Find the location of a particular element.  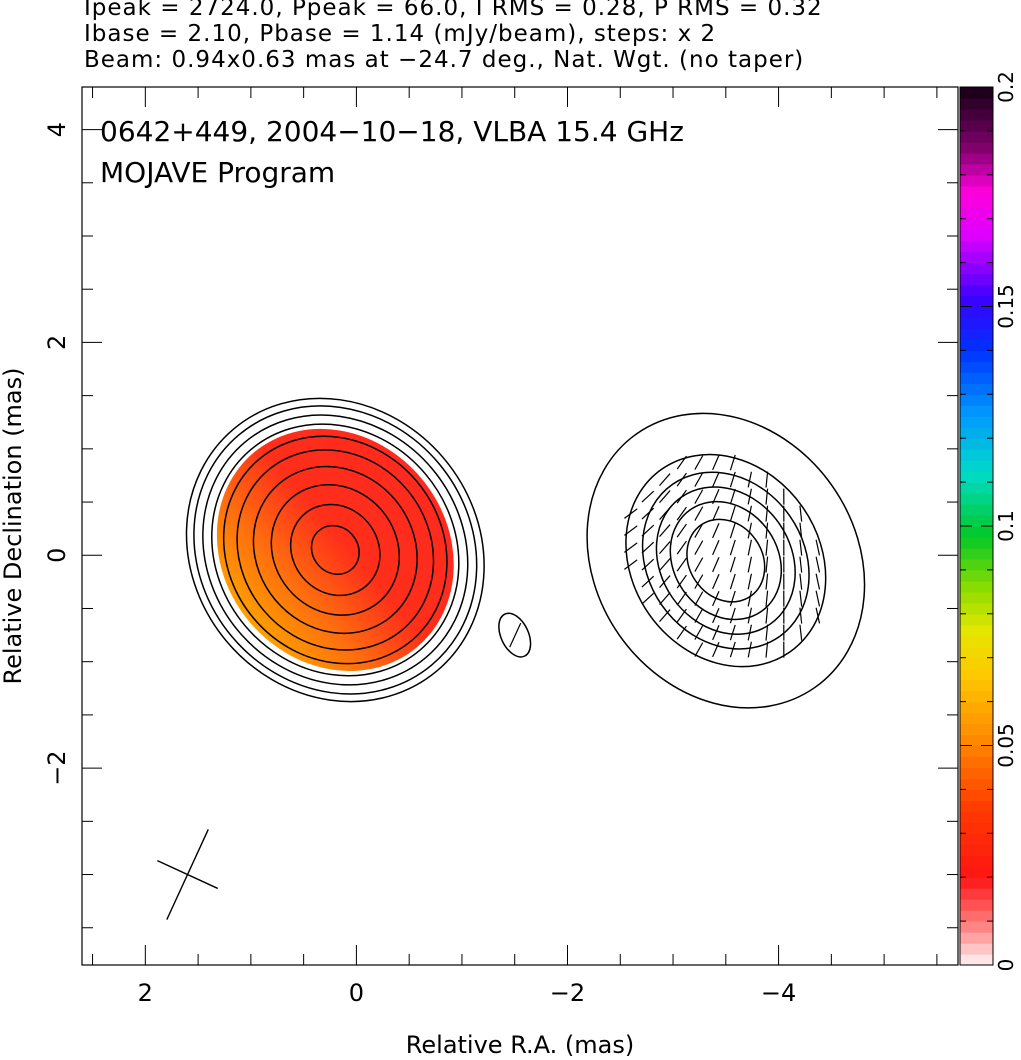

chart-title: 0642+449, 2004−10−18, VLBA 15.4 GHz is located at coordinates (392, 131).